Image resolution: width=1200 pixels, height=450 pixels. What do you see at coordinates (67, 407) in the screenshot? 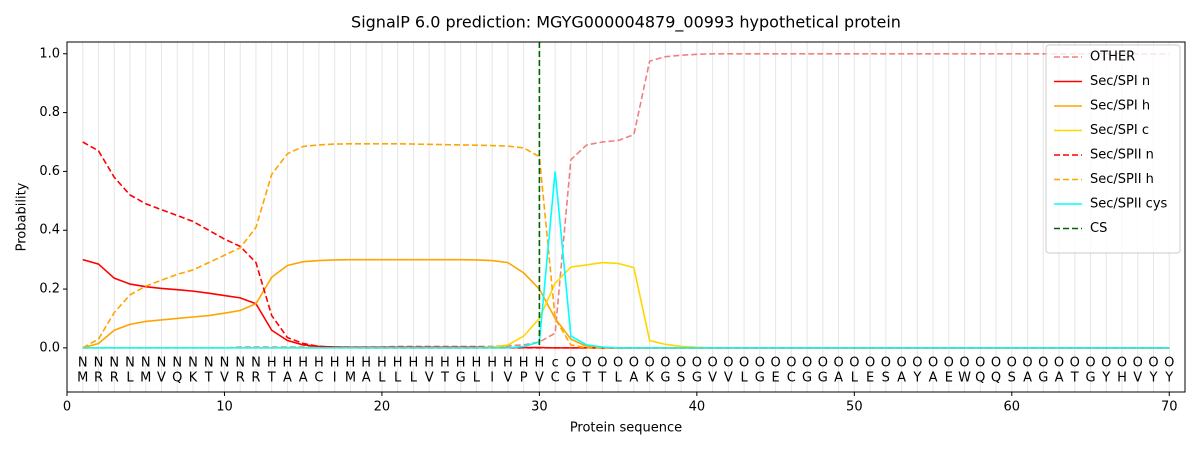
I see `x-tick-label: 0` at bounding box center [67, 407].